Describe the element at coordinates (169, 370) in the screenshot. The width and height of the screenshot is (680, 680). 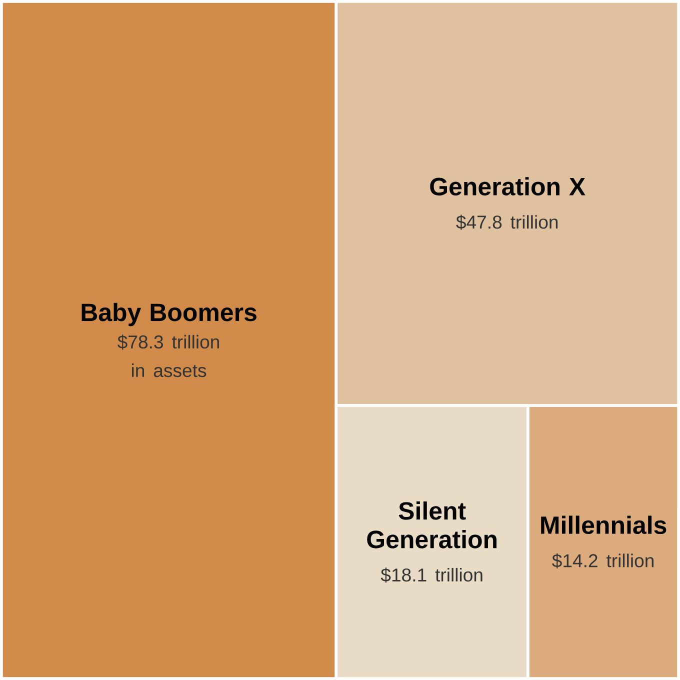
I see `text: in assets` at that location.